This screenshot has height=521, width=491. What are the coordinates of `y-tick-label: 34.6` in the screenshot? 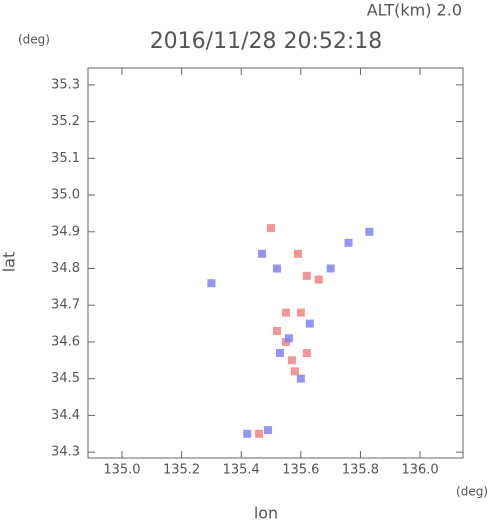 It's located at (65, 341).